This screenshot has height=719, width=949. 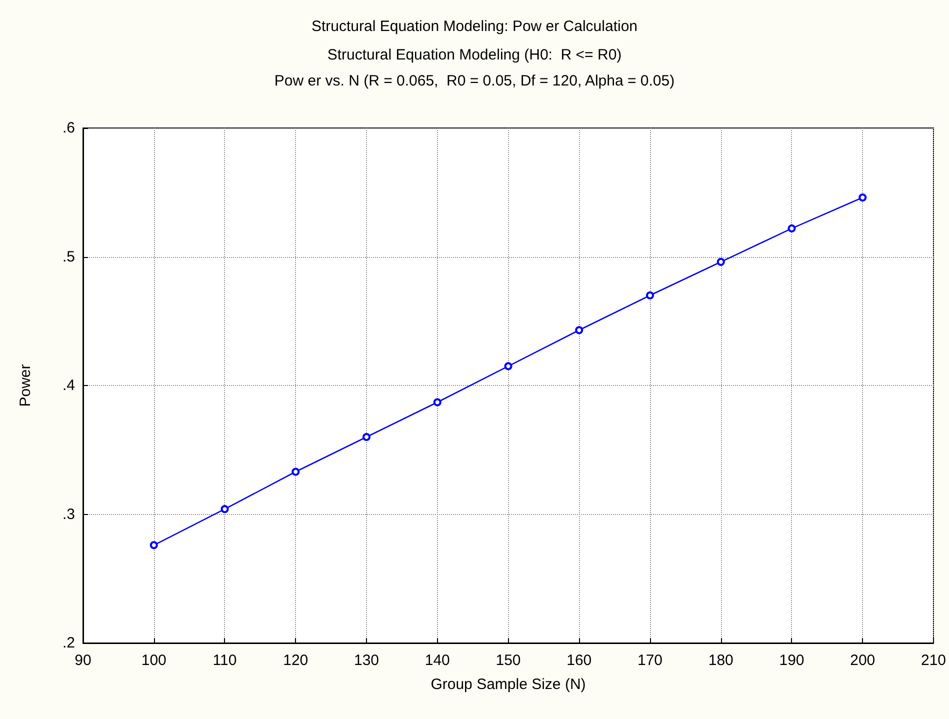 What do you see at coordinates (508, 684) in the screenshot?
I see `x-axis-title: Group Sample Size (N)` at bounding box center [508, 684].